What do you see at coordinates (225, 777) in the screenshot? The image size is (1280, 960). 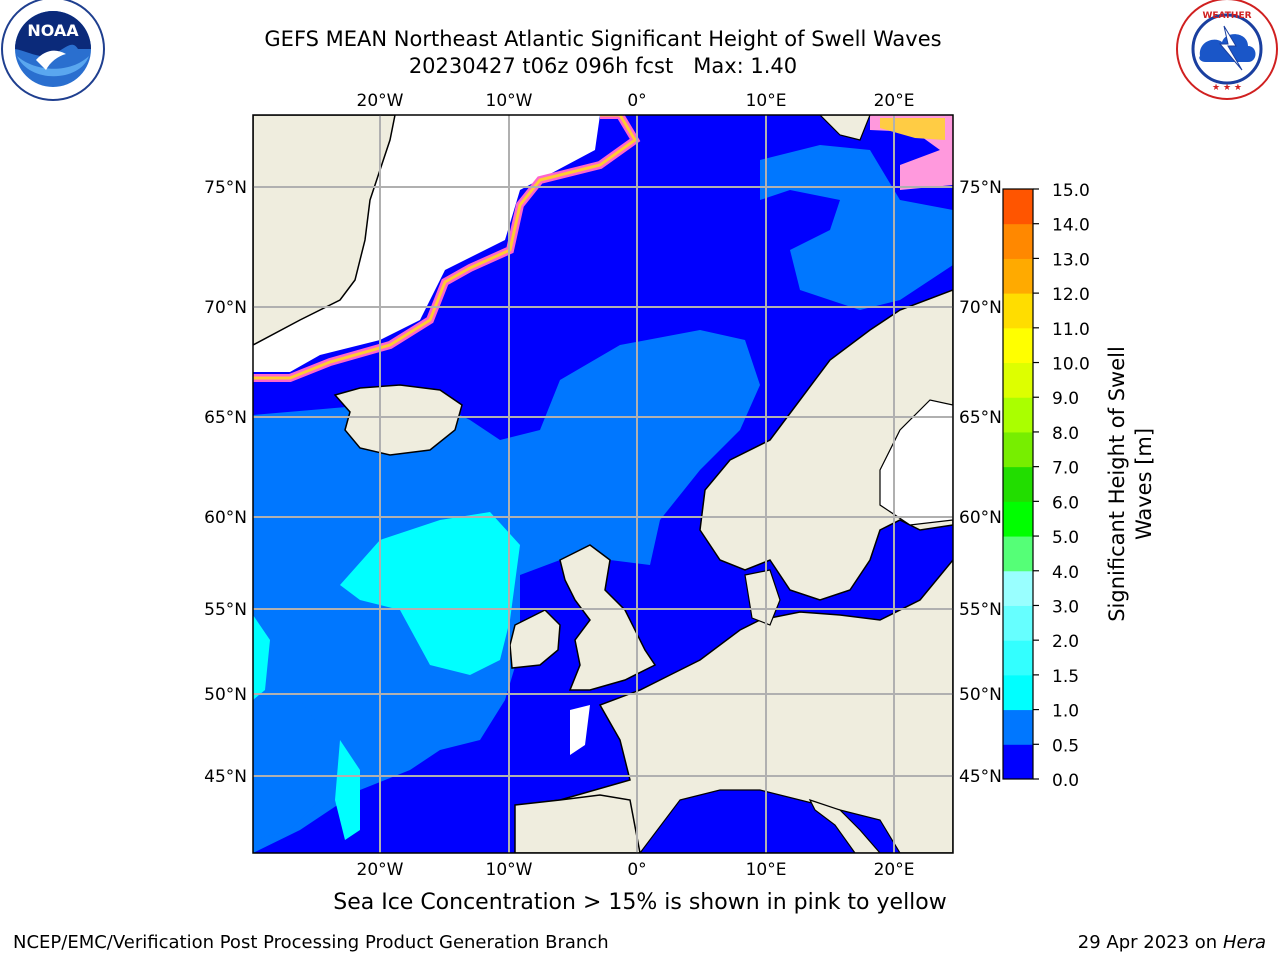 I see `lat-tick-left-45n: 45°N` at bounding box center [225, 777].